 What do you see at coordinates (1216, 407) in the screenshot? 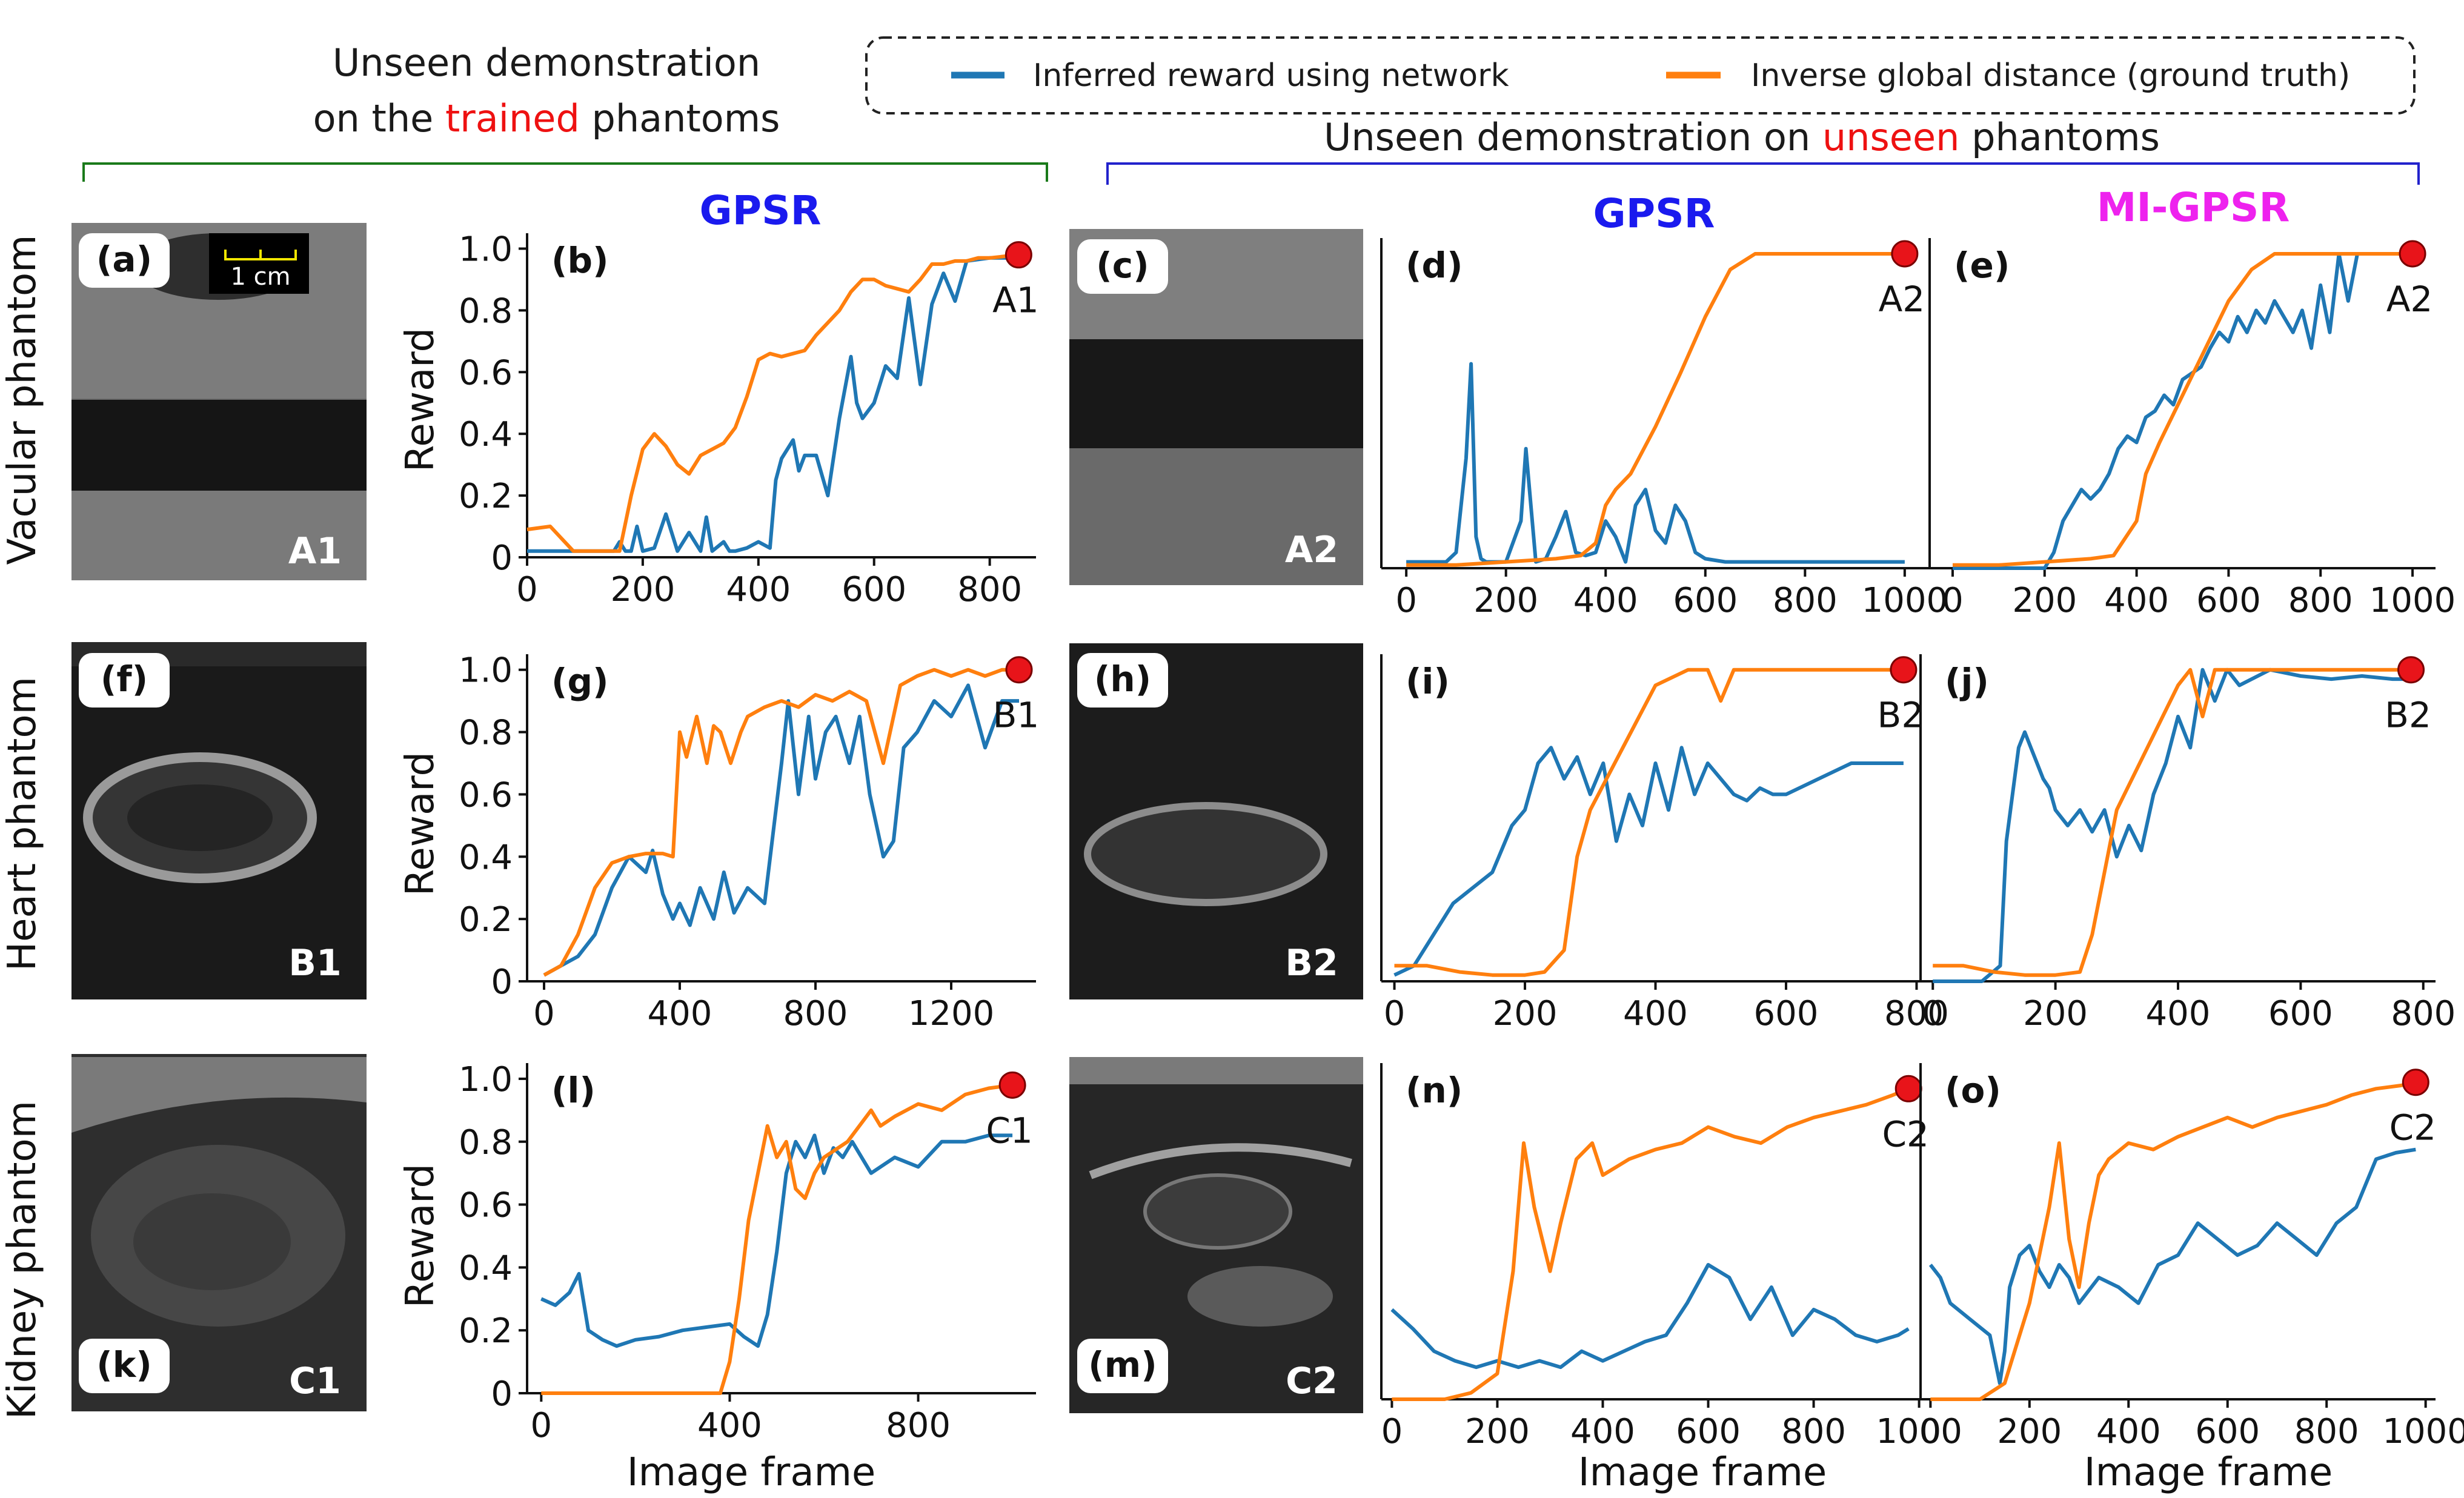
I see `image-c: (c) A2` at bounding box center [1216, 407].